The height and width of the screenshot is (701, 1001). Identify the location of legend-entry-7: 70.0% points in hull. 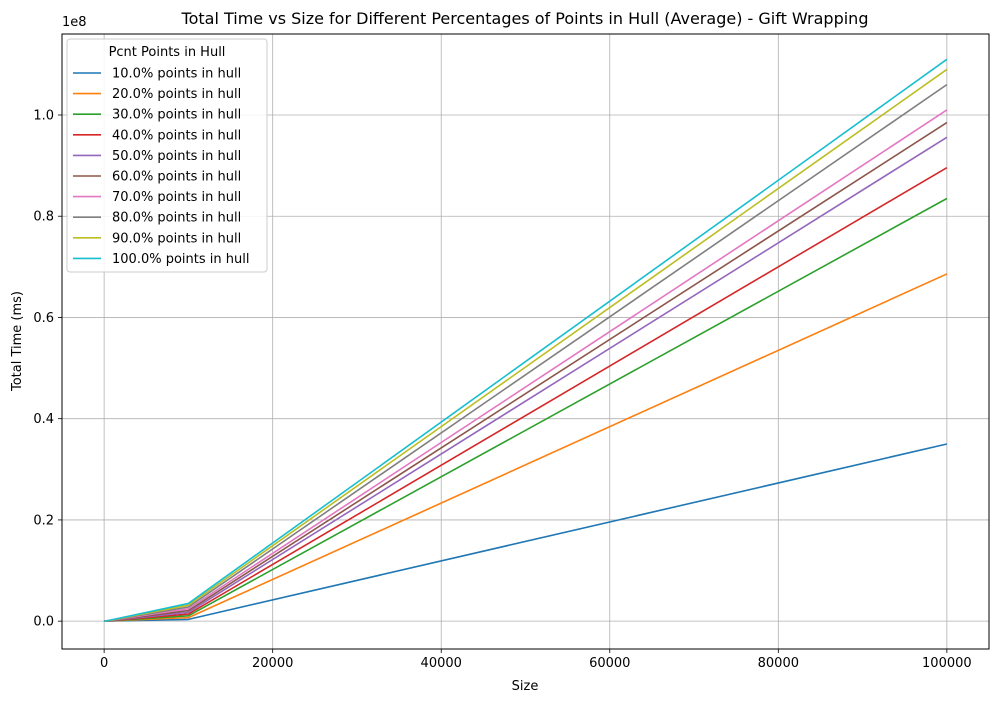
(176, 197).